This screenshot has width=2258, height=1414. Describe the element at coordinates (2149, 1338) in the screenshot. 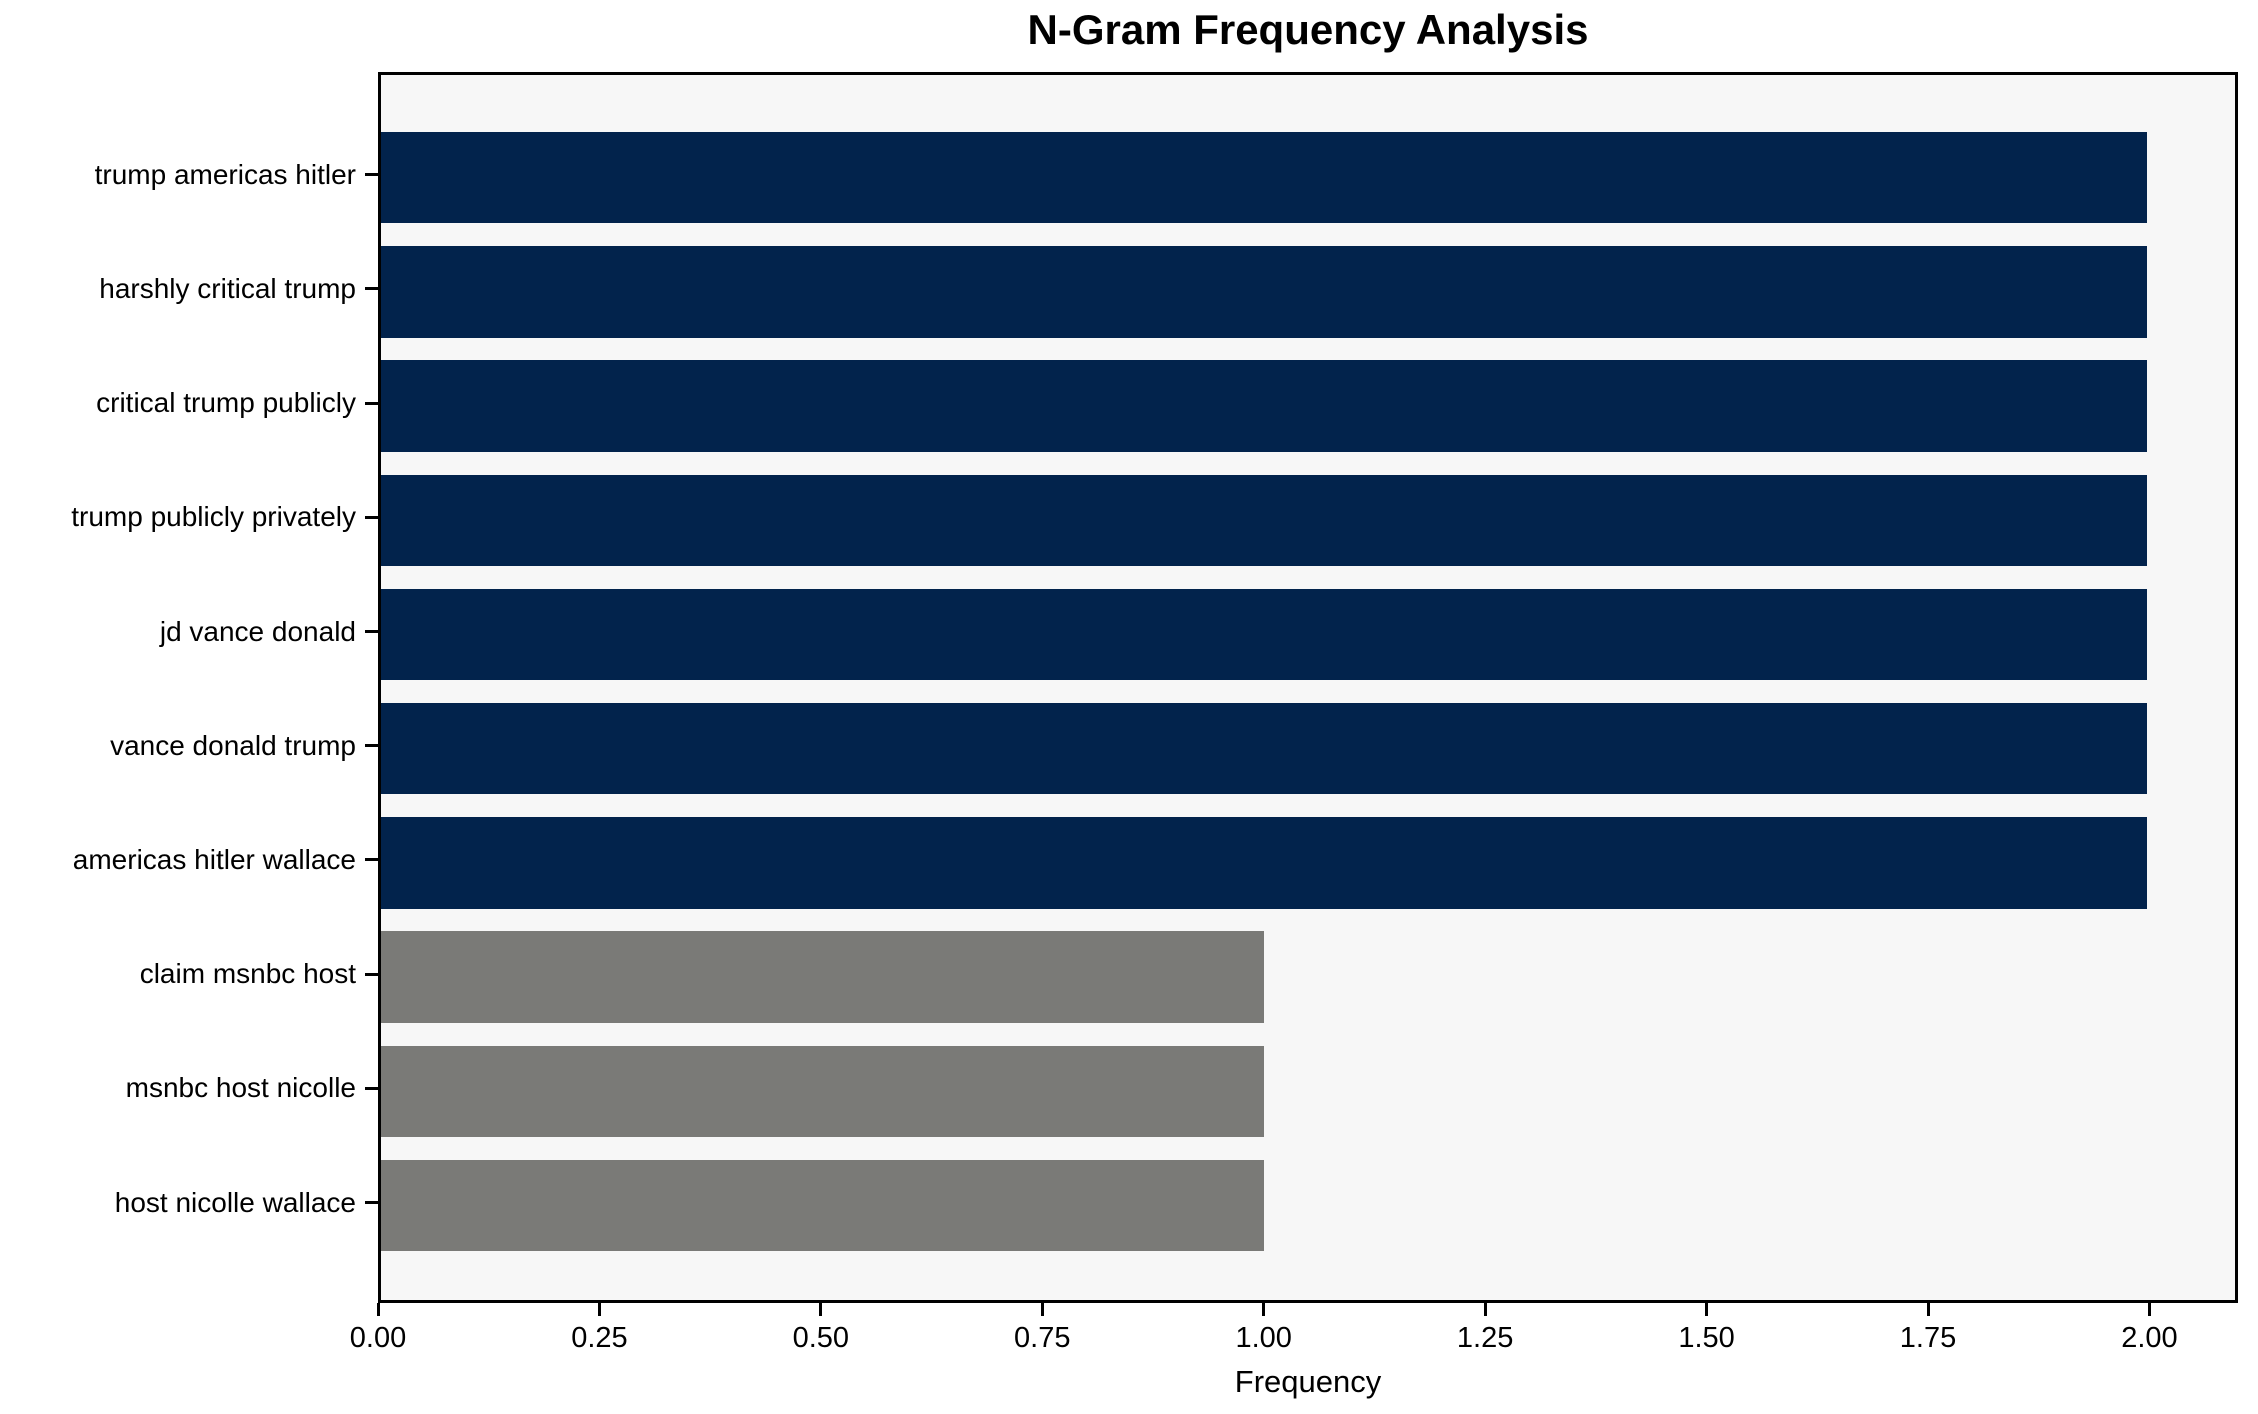

I see `x-tick-label: 2.00` at that location.